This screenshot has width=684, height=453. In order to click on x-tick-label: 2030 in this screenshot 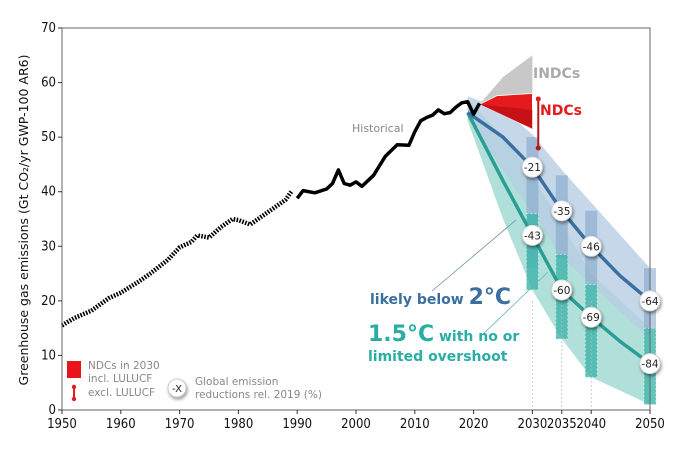, I will do `click(533, 424)`.